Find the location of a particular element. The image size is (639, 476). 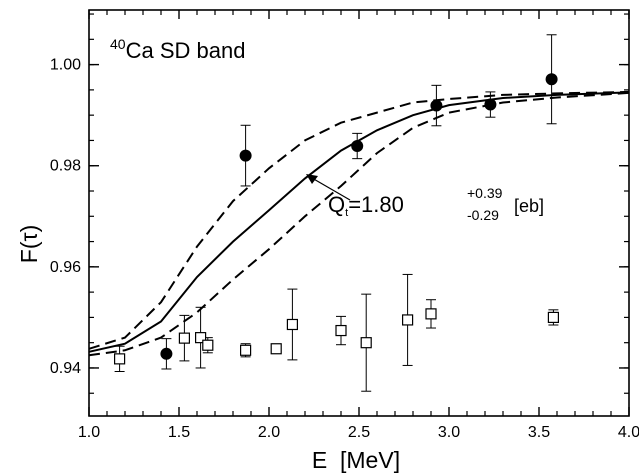

x-tick-label: 2.0 is located at coordinates (269, 432).